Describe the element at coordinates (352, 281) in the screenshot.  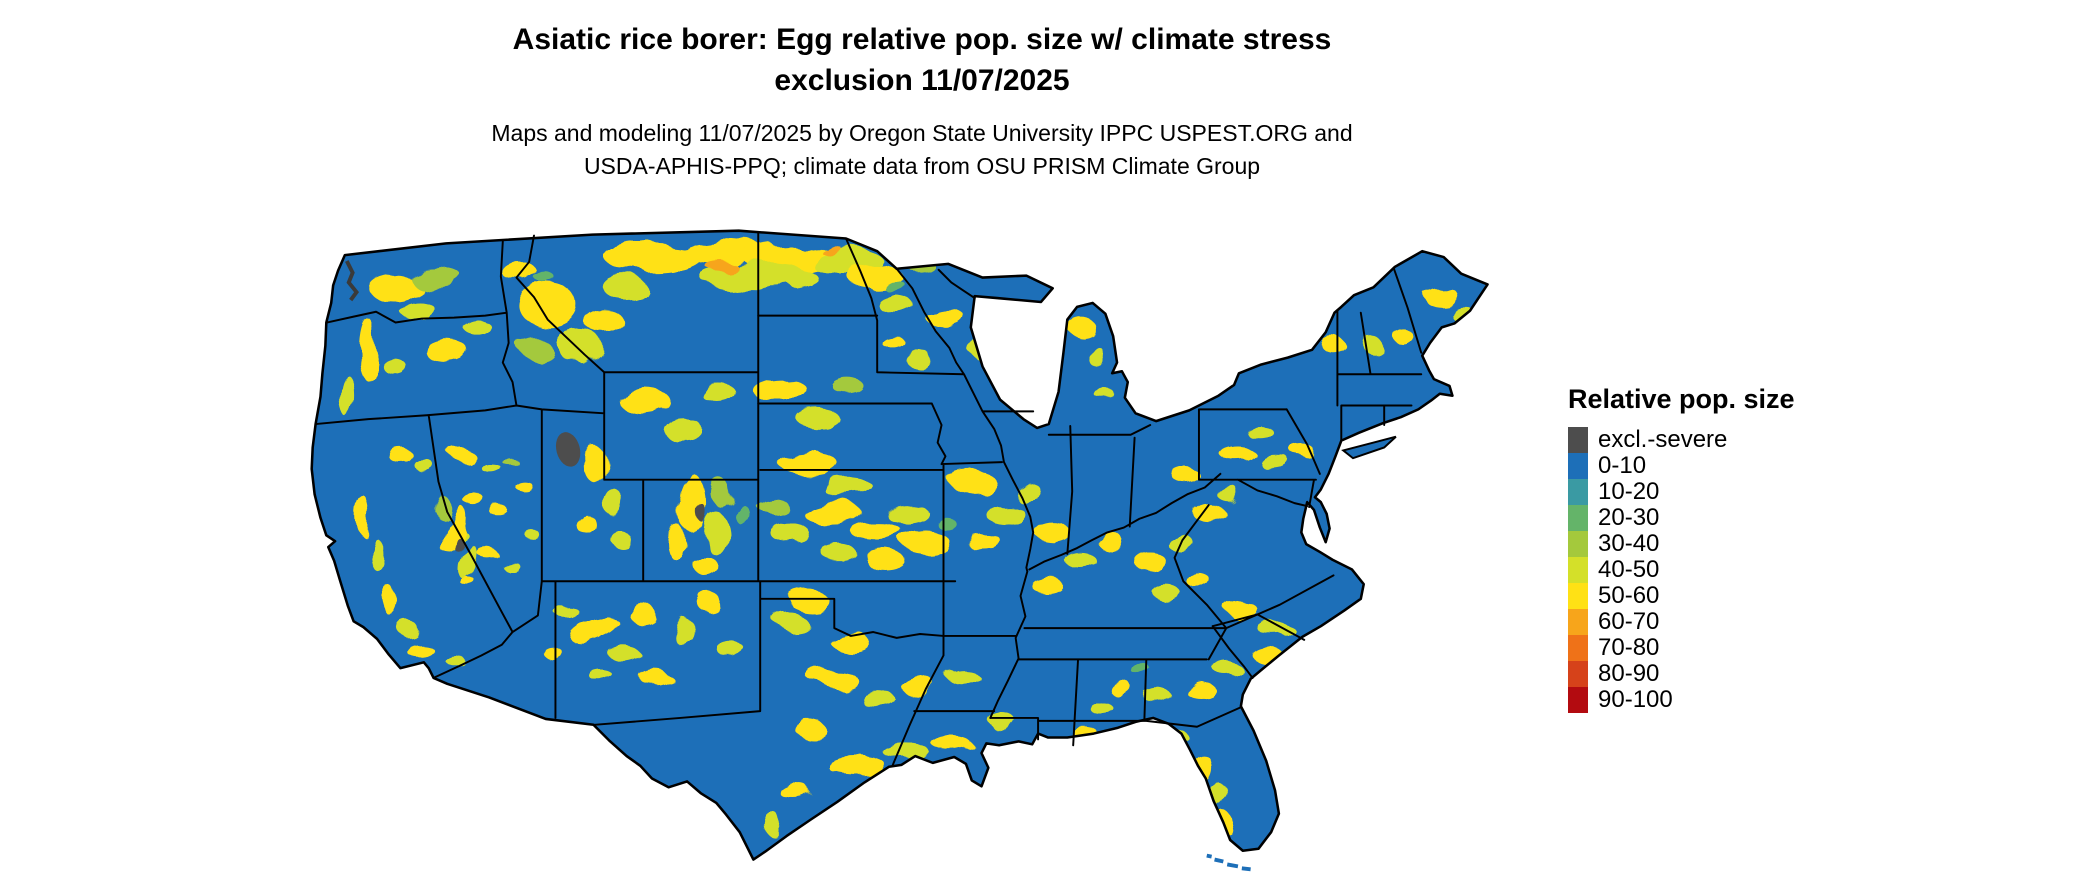
I see `puget-sound` at that location.